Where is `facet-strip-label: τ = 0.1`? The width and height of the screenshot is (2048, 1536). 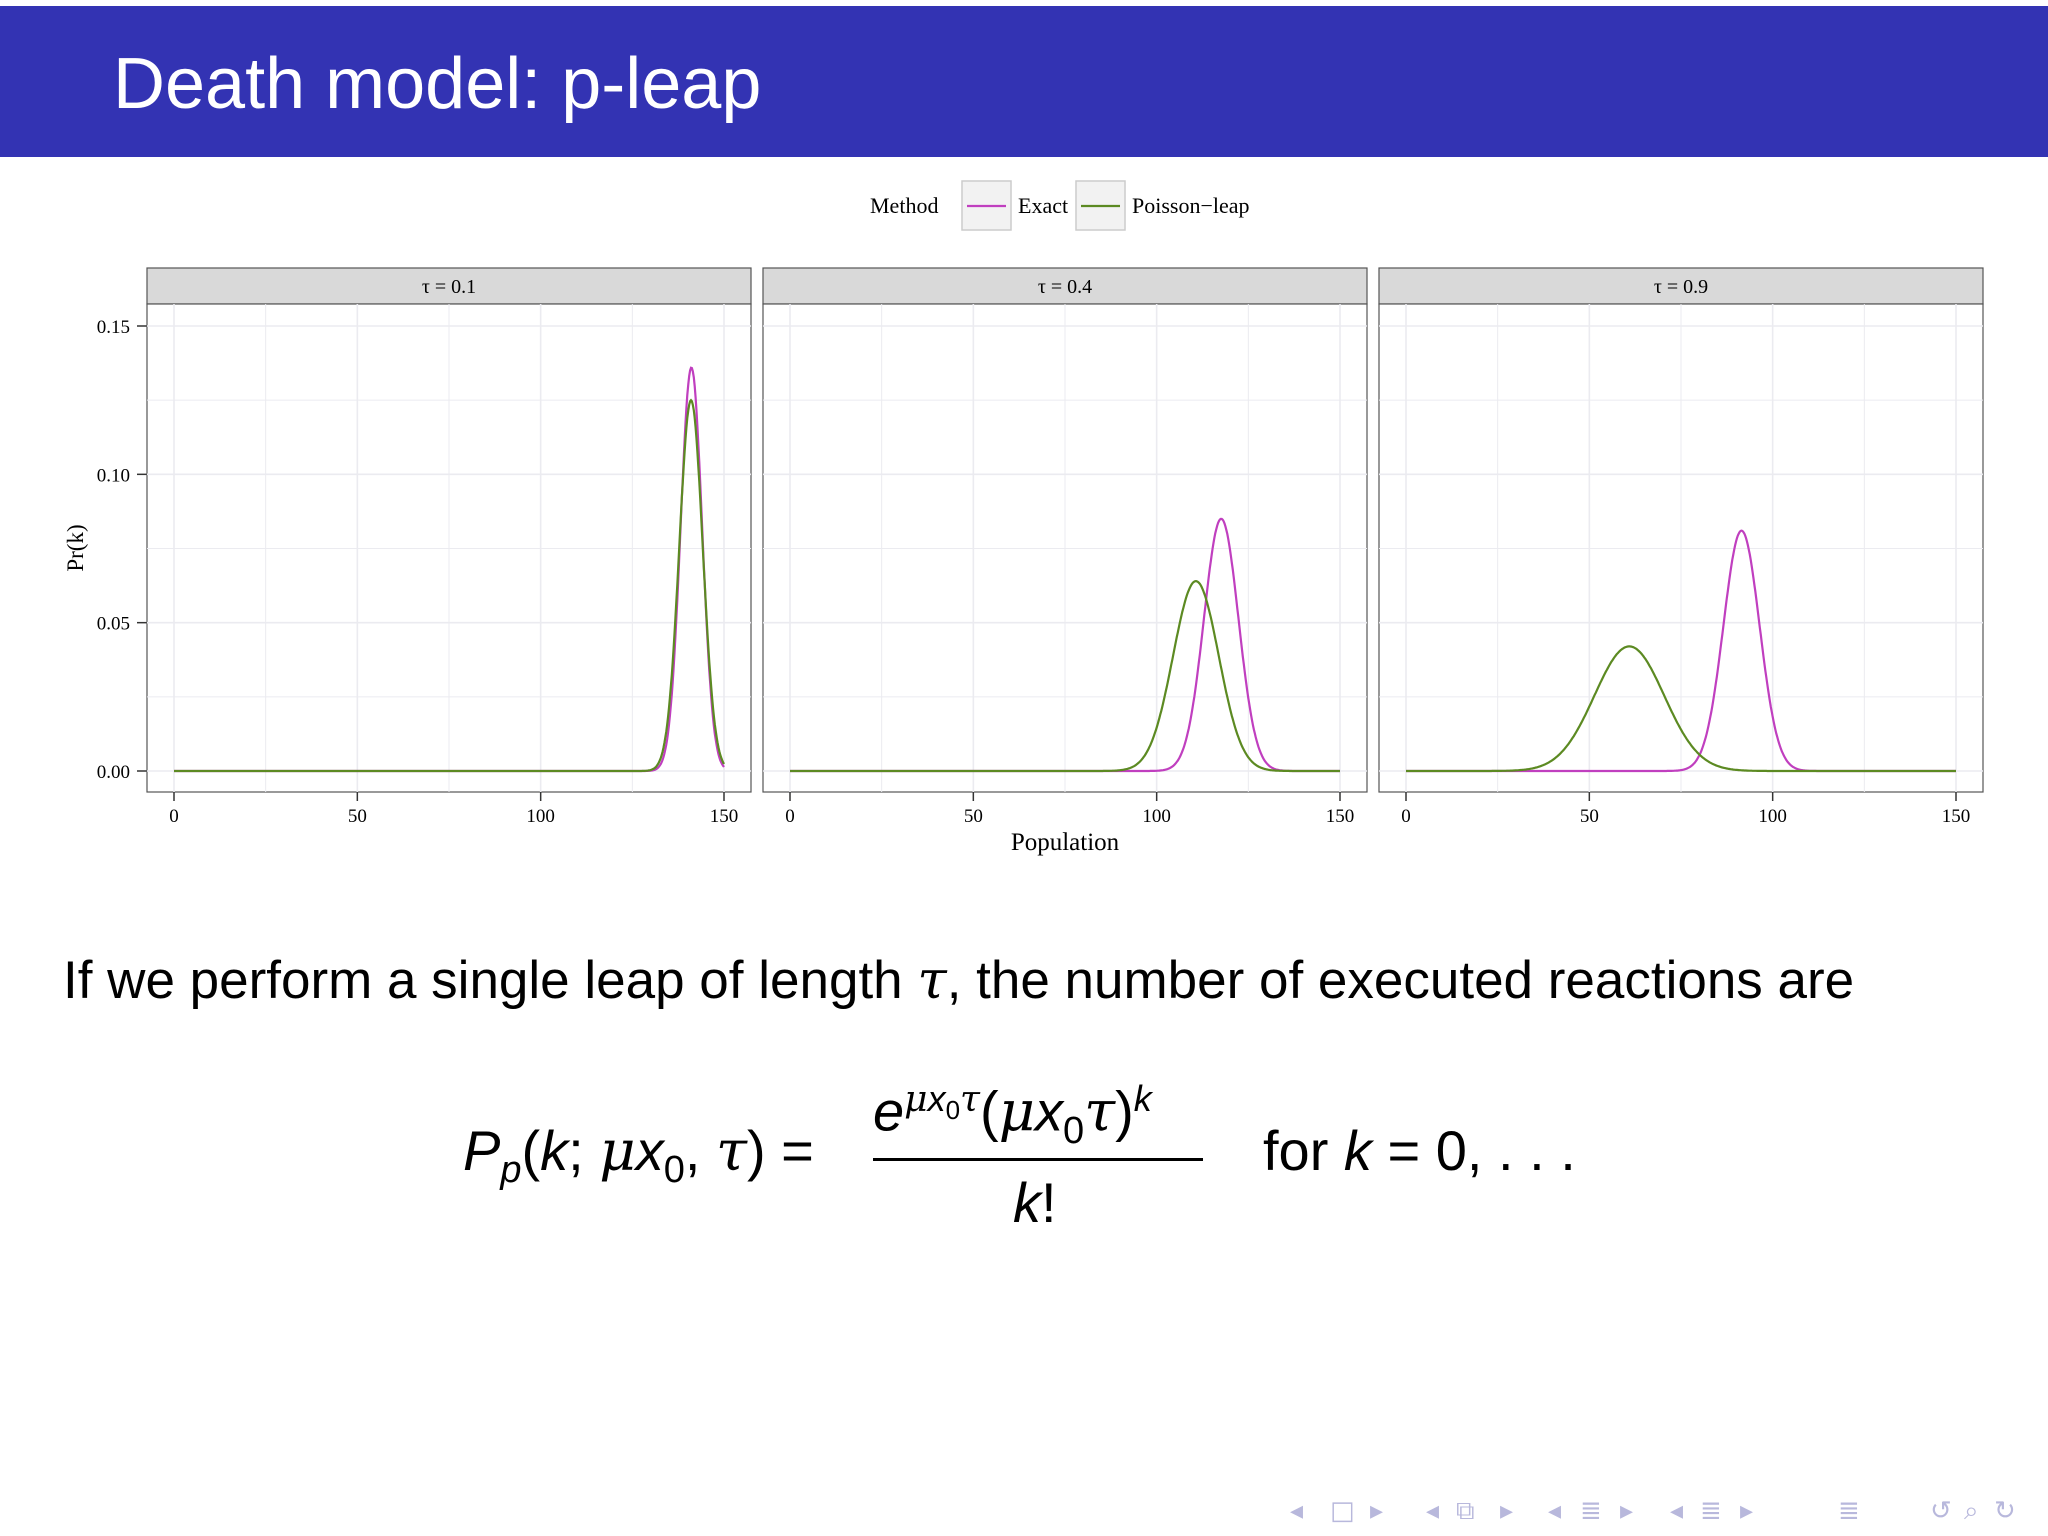
facet-strip-label: τ = 0.1 is located at coordinates (449, 287).